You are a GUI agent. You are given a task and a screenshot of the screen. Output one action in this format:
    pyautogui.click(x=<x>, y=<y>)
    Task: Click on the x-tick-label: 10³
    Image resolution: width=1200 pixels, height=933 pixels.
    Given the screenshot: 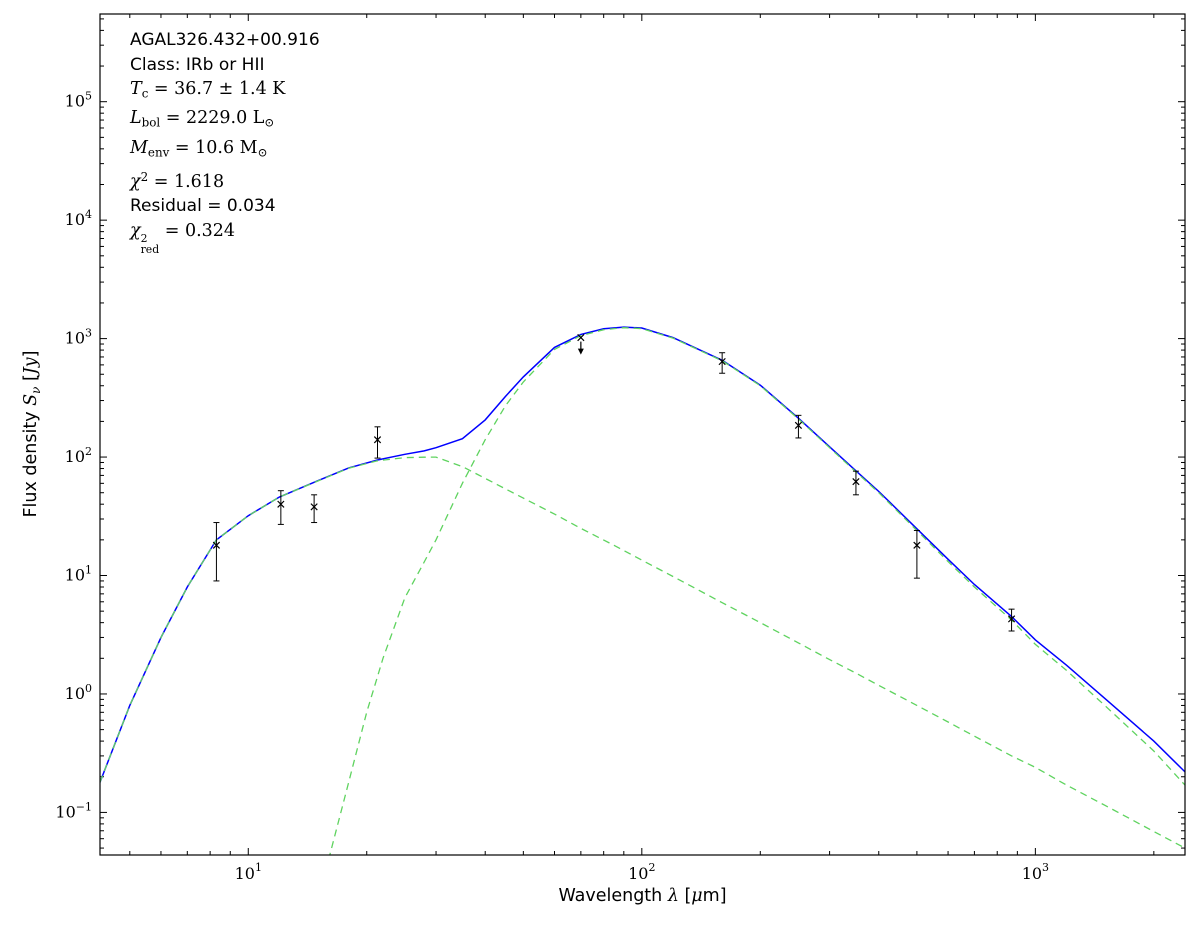 What is the action you would take?
    pyautogui.click(x=1035, y=872)
    